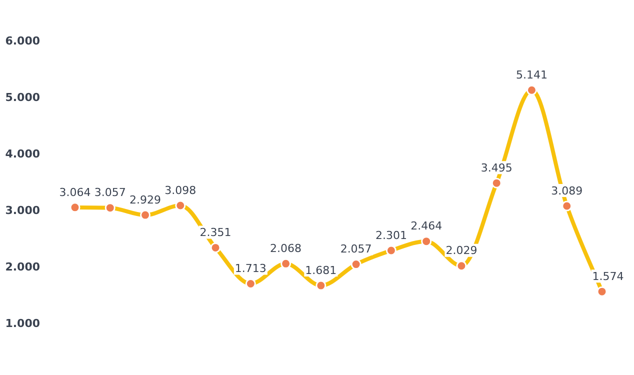 Image resolution: width=634 pixels, height=375 pixels. Describe the element at coordinates (22, 210) in the screenshot. I see `y-tick-label: 3.000` at that location.